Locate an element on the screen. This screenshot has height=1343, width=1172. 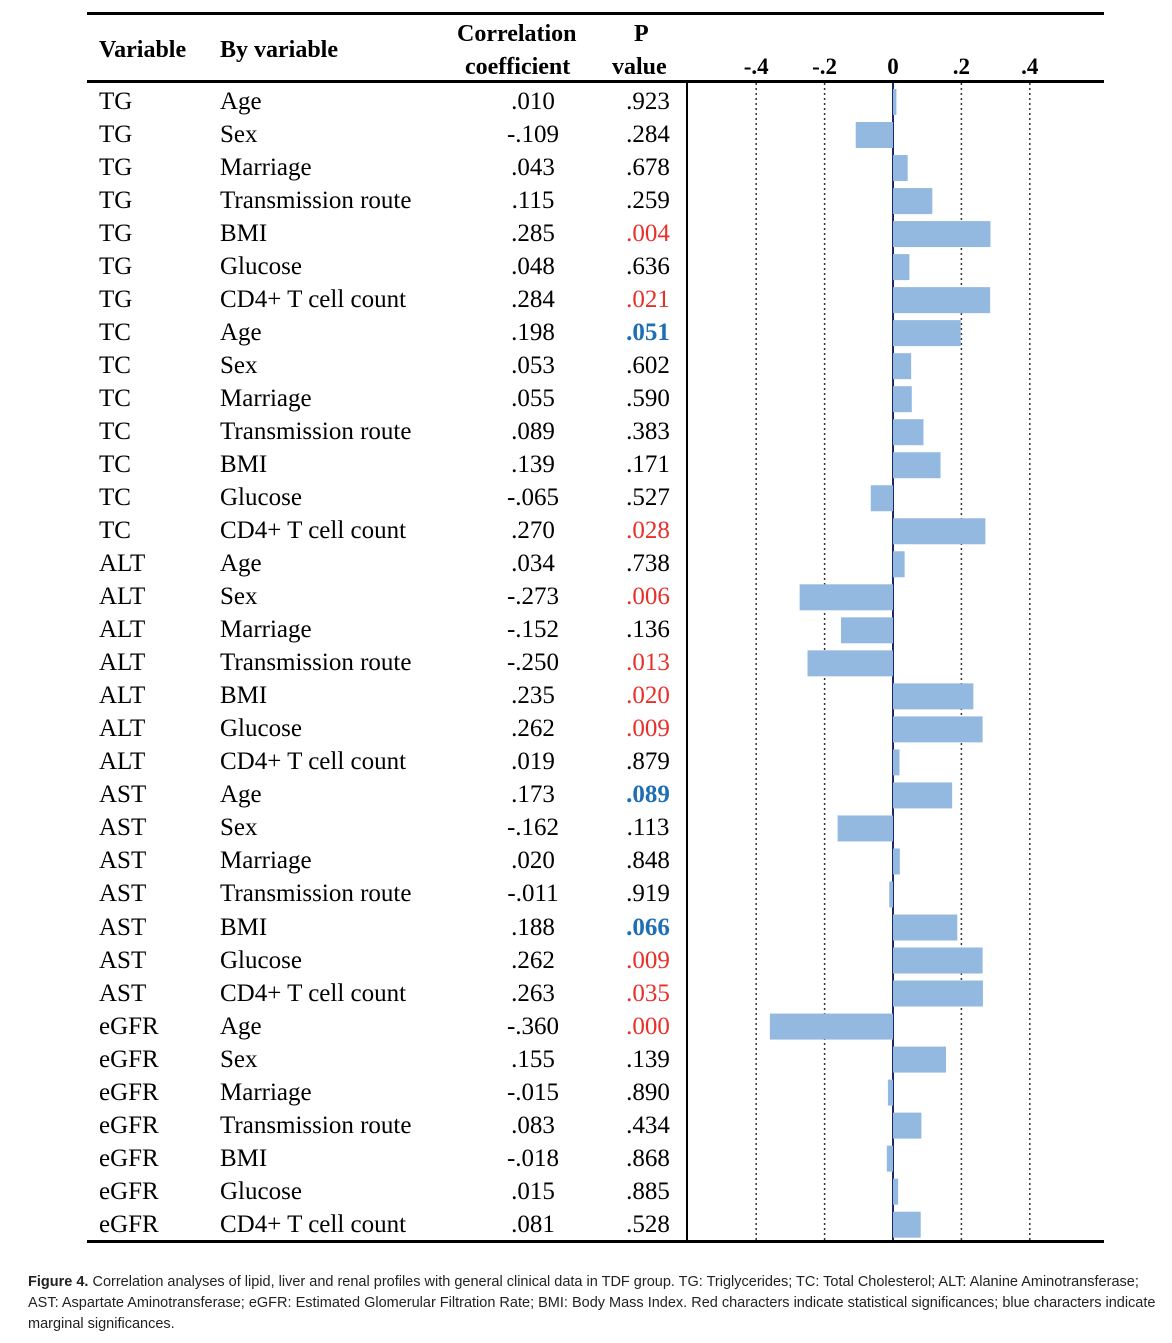
row-correlation: .083 is located at coordinates (533, 1125).